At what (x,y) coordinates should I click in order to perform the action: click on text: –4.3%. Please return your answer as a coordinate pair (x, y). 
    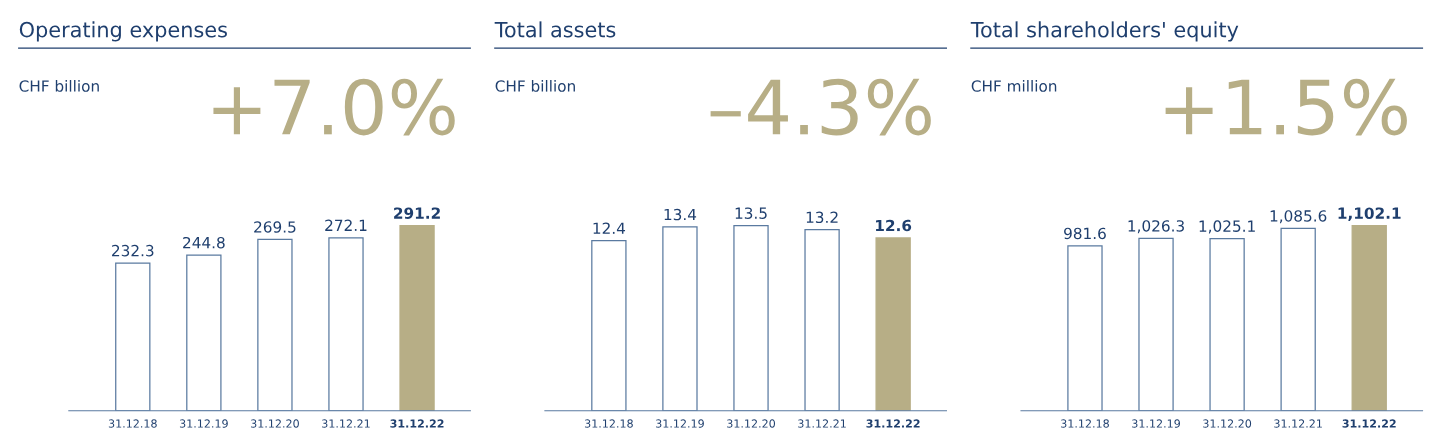
    Looking at the image, I should click on (820, 107).